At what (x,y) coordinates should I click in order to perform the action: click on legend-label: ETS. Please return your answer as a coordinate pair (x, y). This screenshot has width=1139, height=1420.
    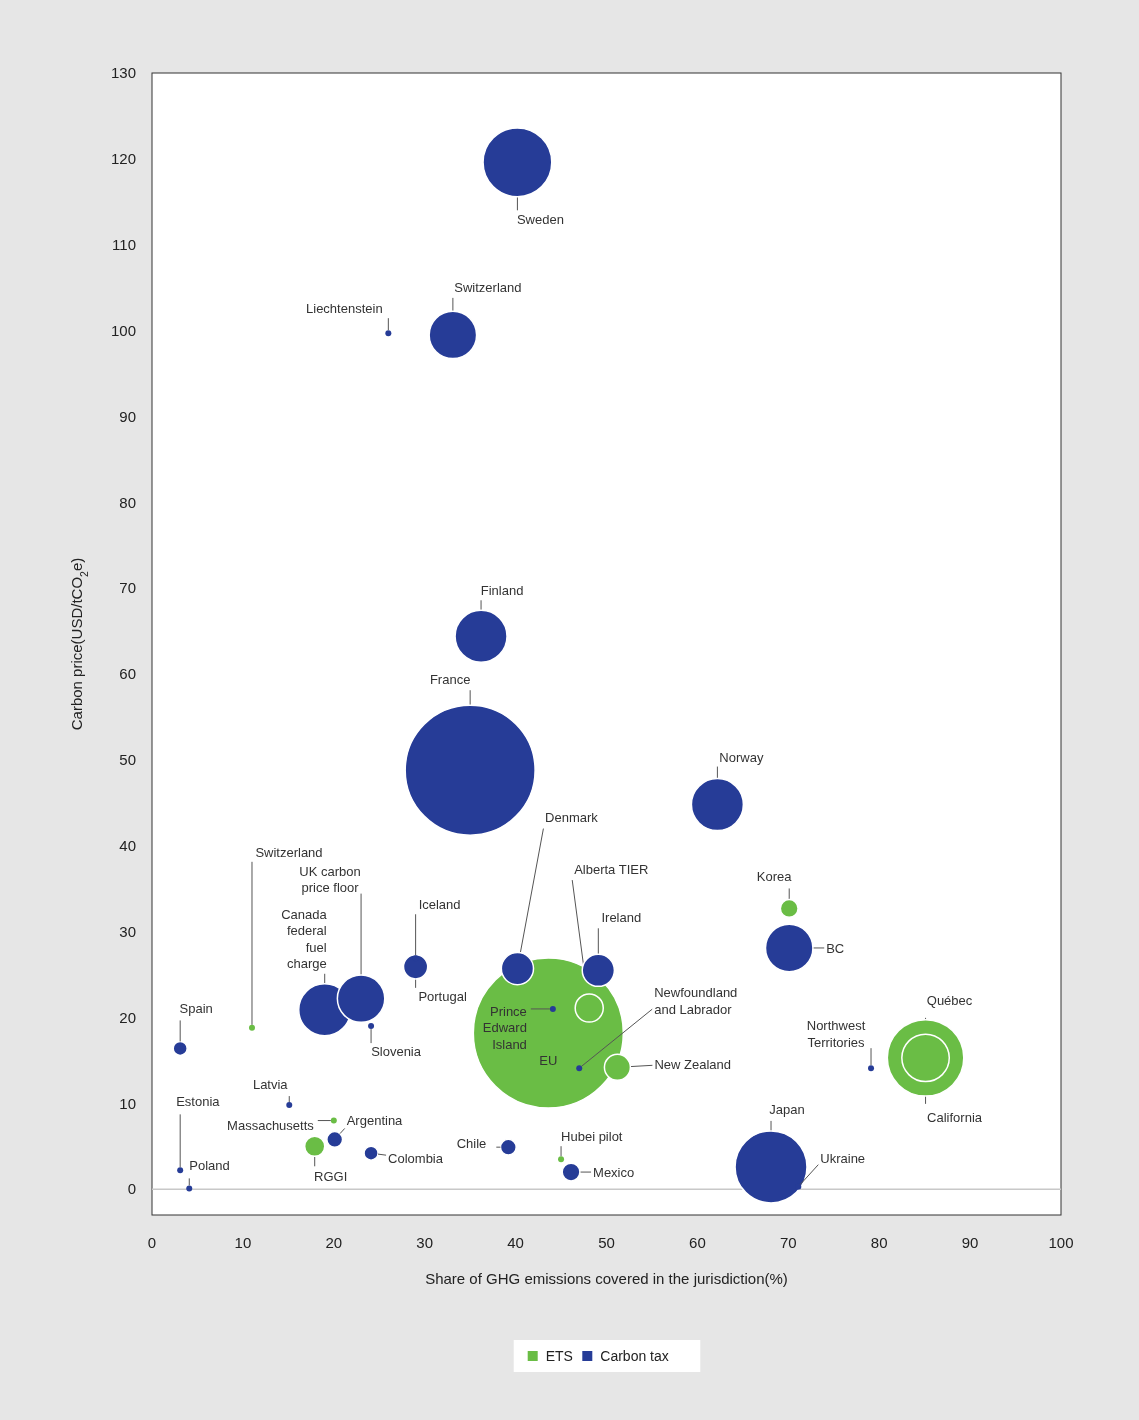
    Looking at the image, I should click on (559, 1356).